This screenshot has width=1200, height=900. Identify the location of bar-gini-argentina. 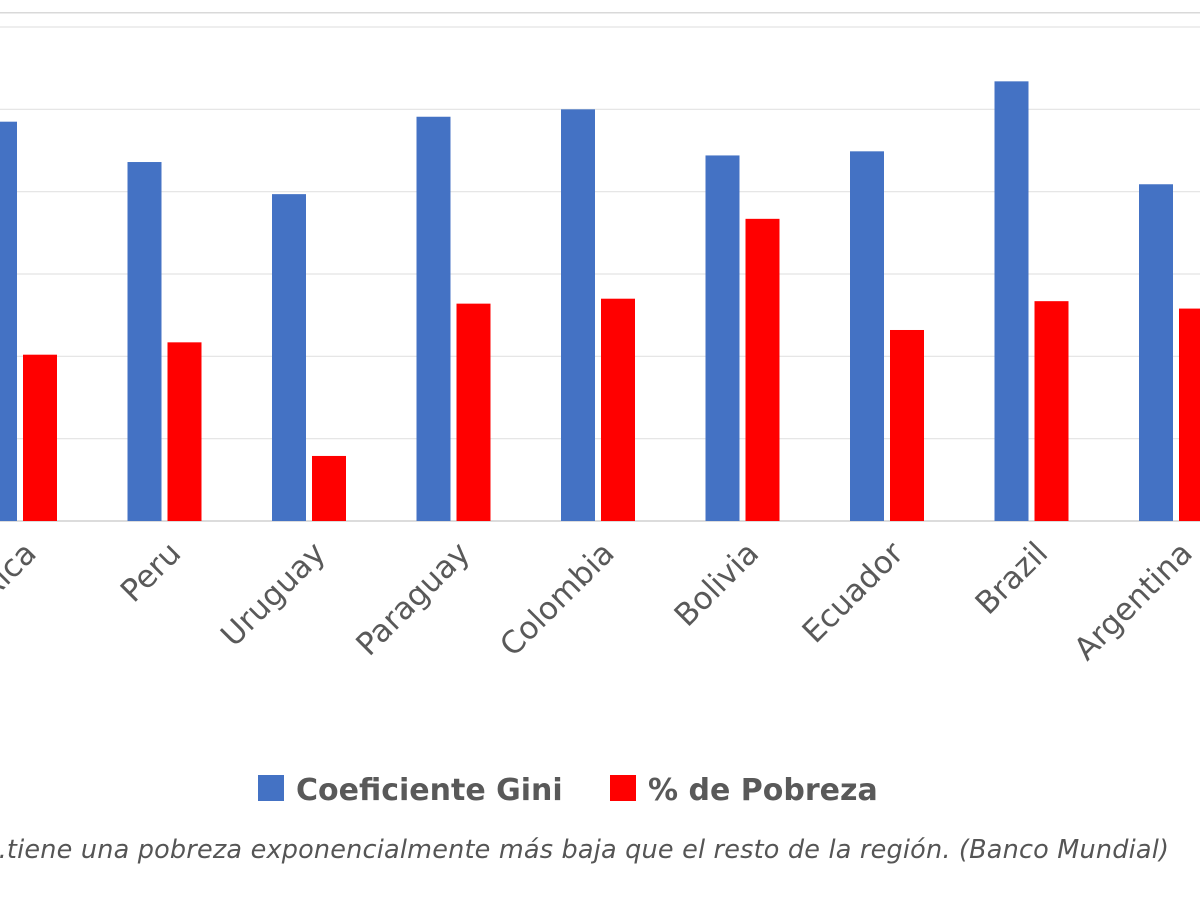
(1156, 353).